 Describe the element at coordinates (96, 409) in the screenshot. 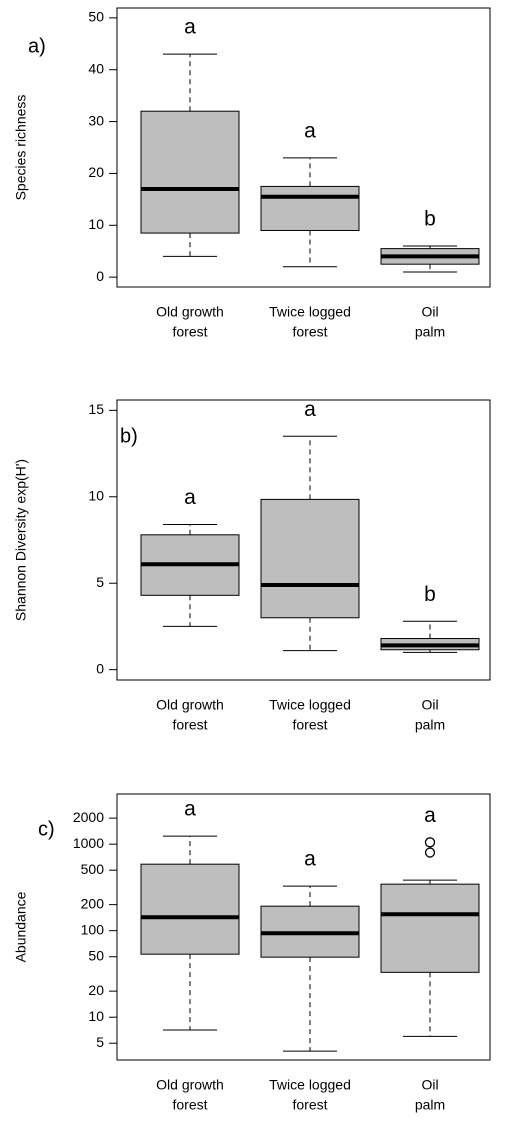

I see `y-tick-label: 15` at that location.